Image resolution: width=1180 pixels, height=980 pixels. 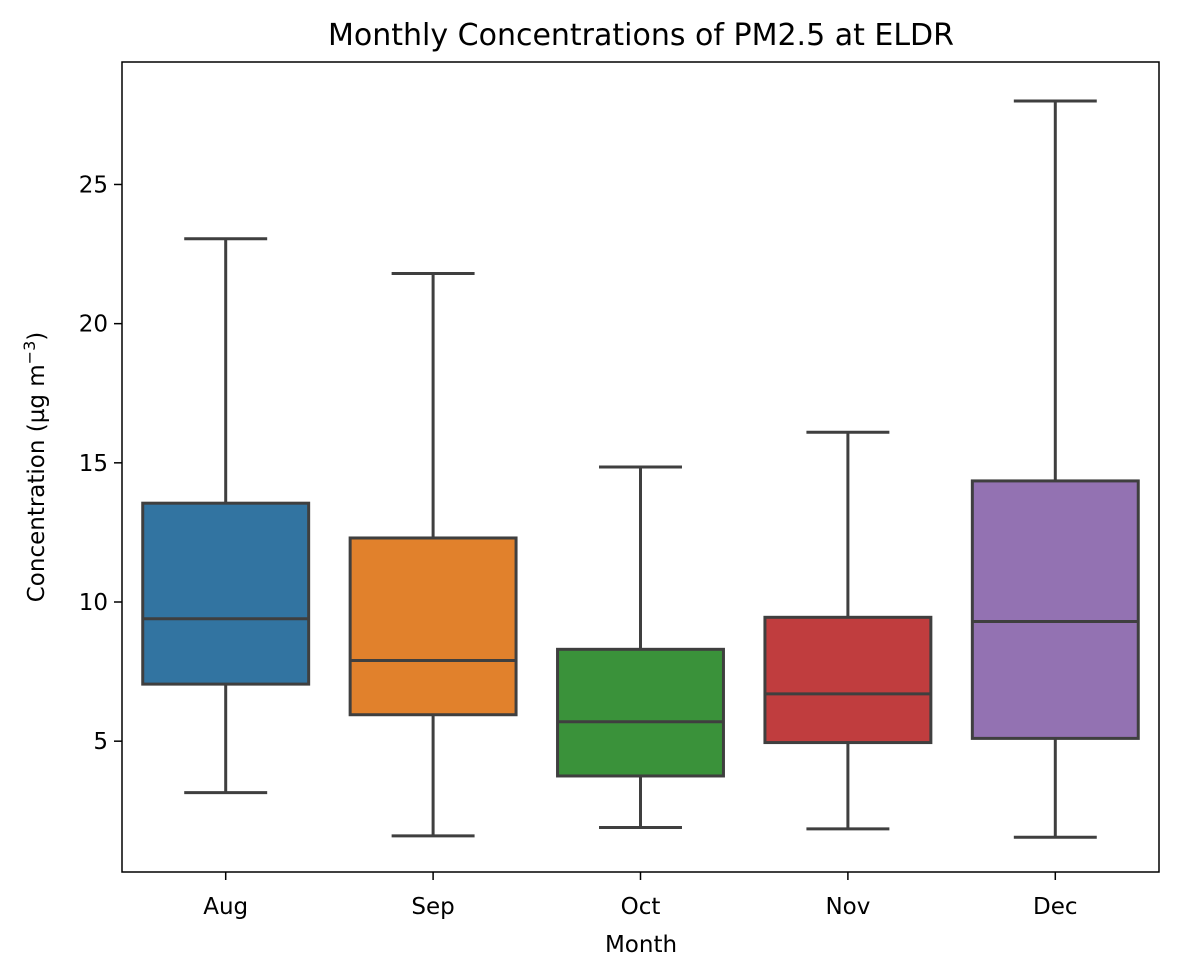 I want to click on box-sep, so click(x=433, y=555).